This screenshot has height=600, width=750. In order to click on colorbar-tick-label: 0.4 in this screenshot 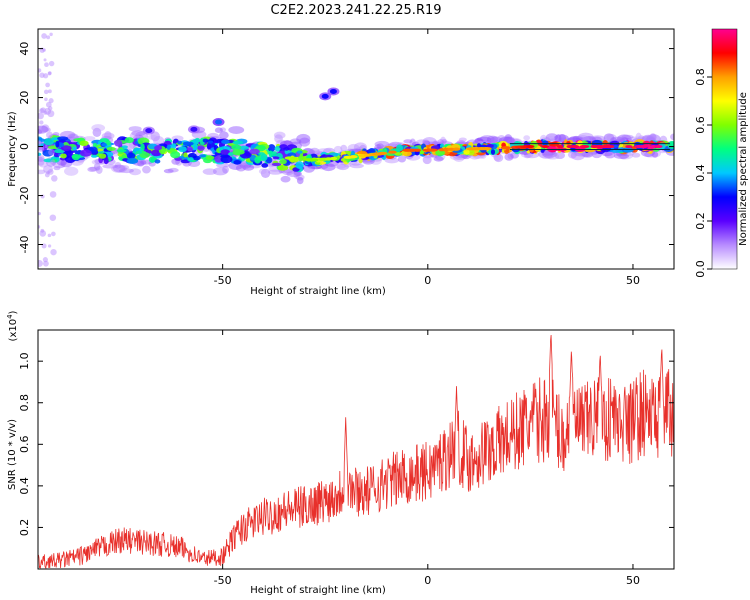, I will do `click(700, 173)`.